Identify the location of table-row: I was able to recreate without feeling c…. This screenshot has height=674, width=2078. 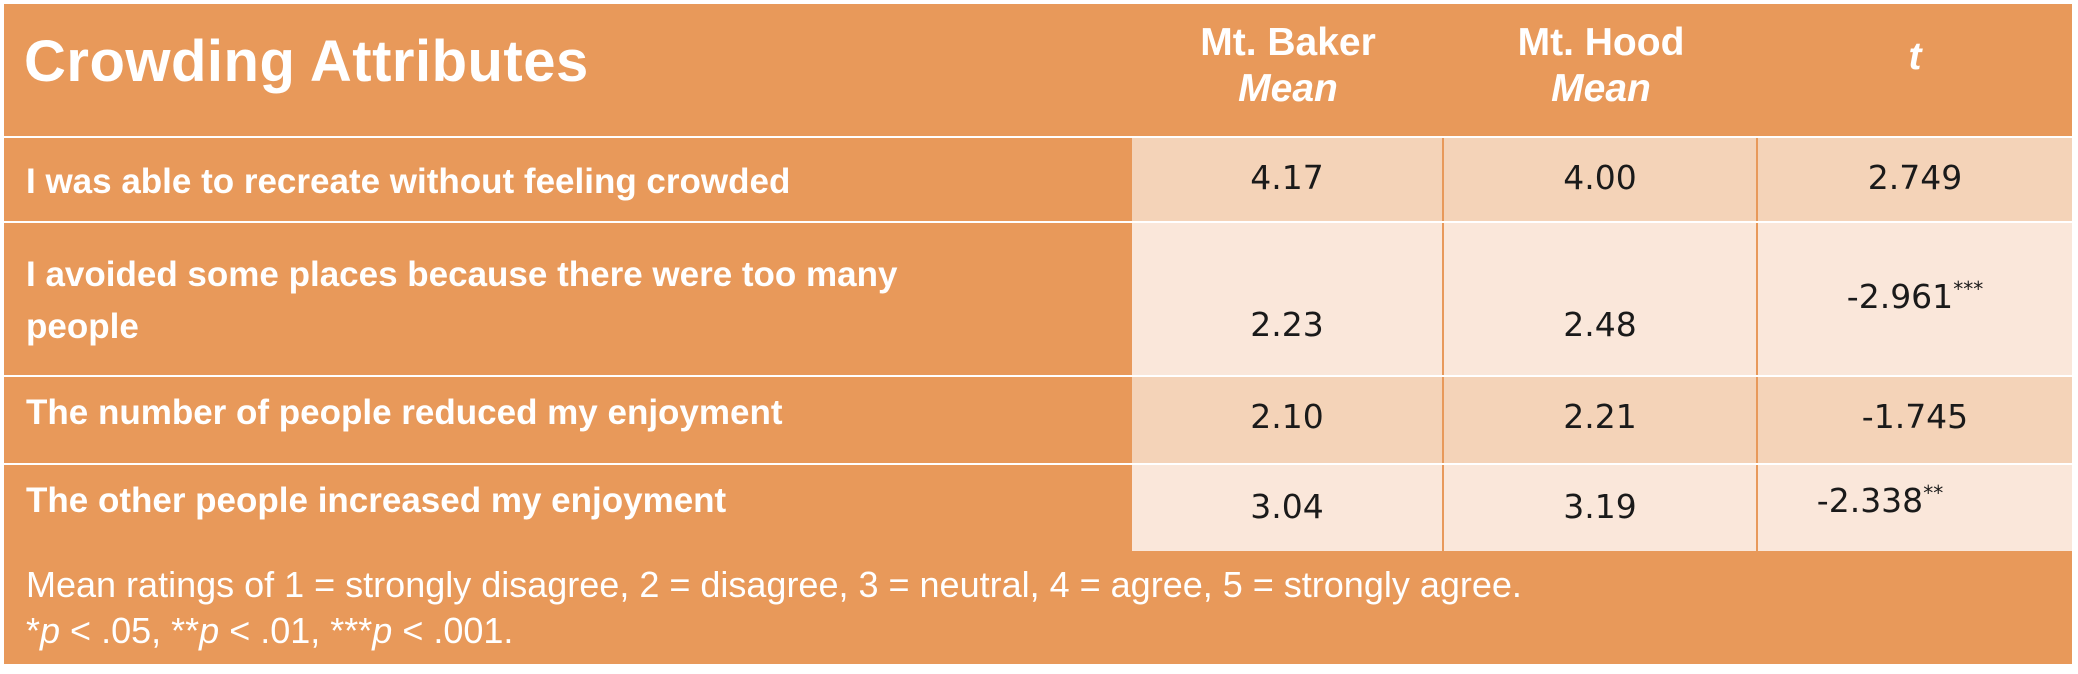
(1038, 179).